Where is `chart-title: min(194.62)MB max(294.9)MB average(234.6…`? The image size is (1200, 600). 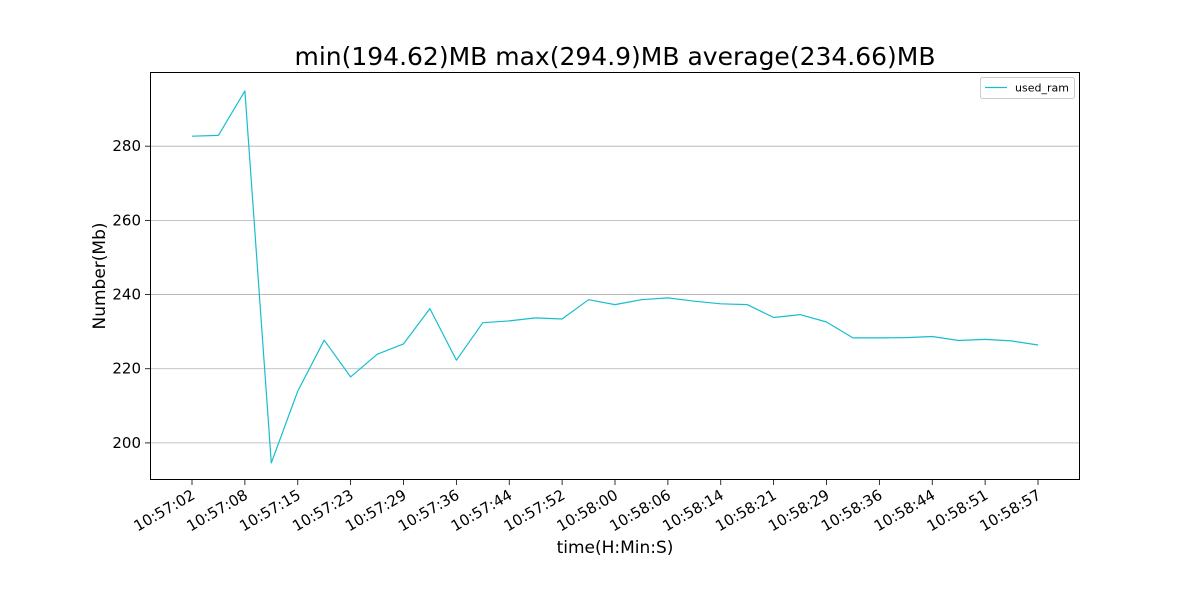
chart-title: min(194.62)MB max(294.9)MB average(234.6… is located at coordinates (614, 56).